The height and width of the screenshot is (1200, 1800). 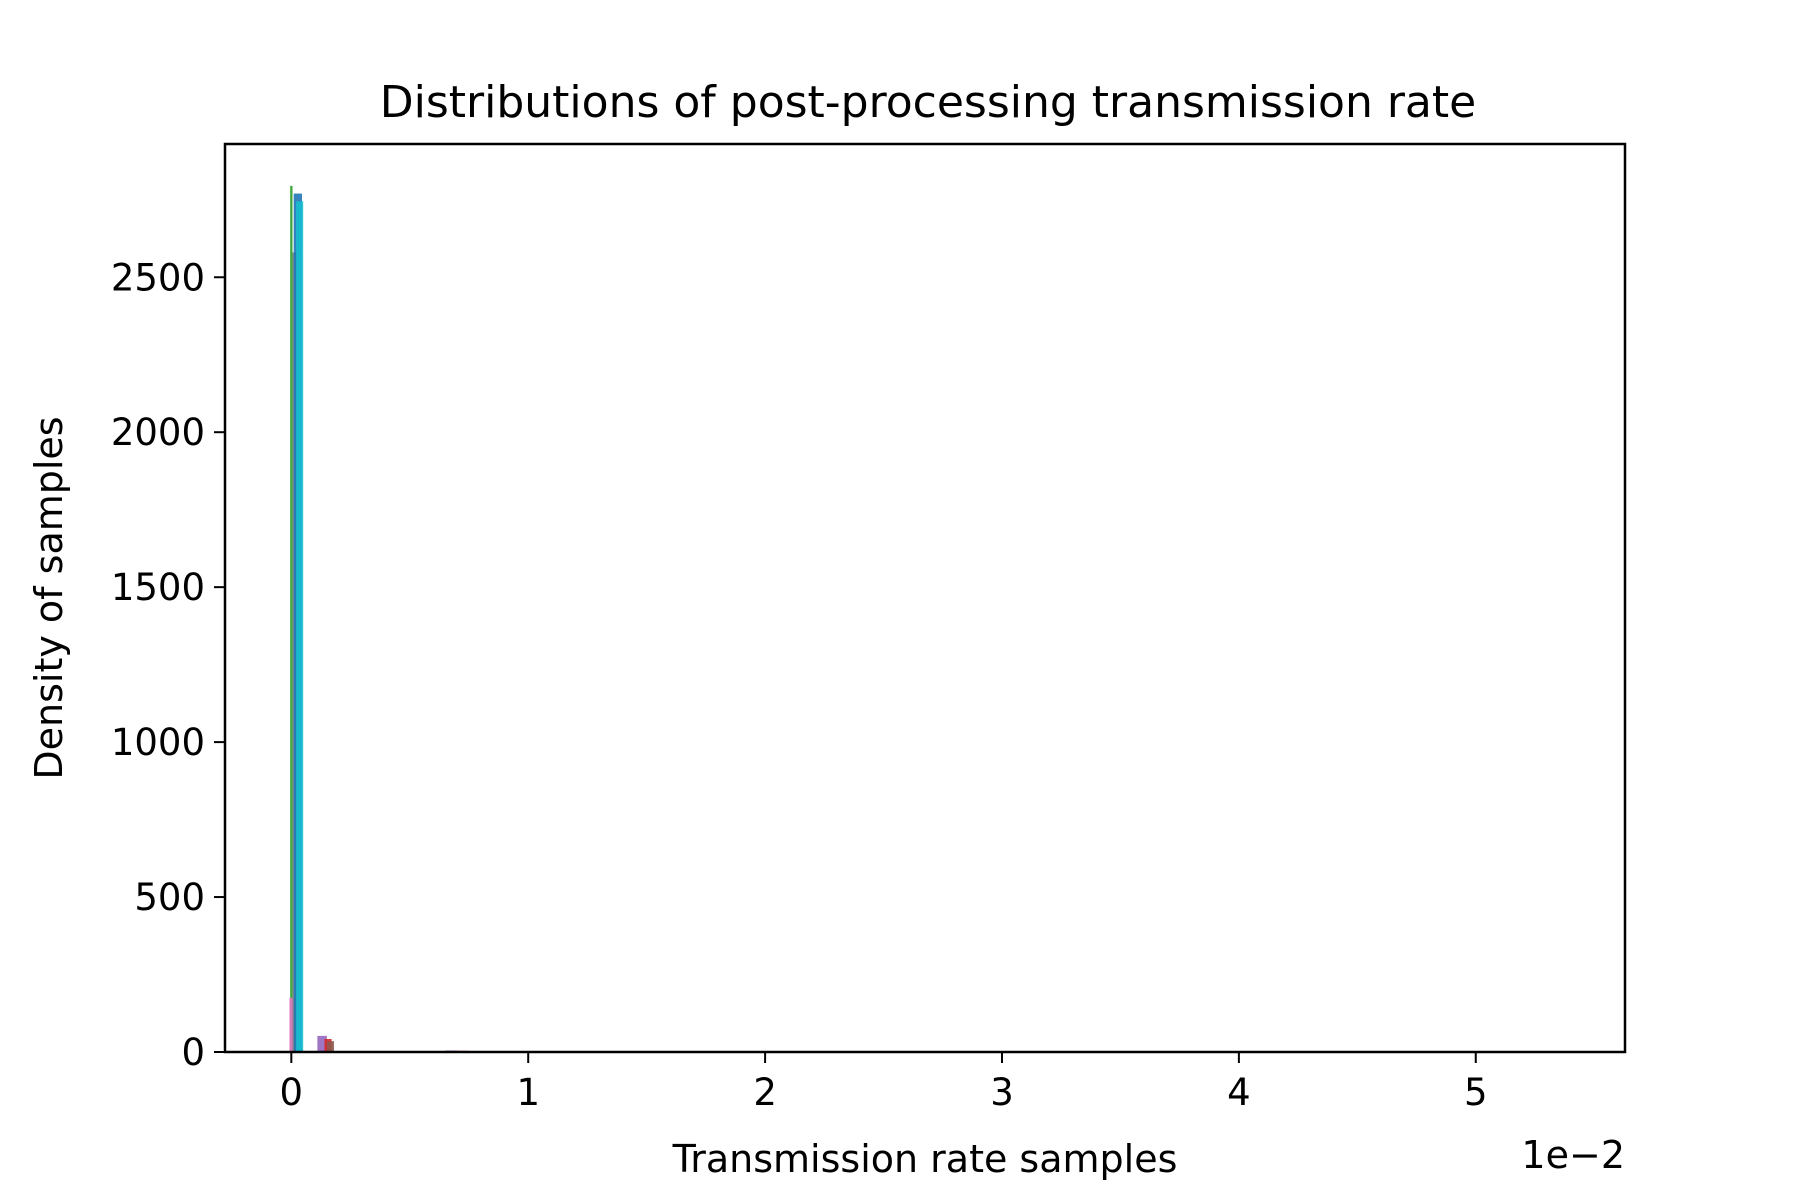 I want to click on bars-layer, so click(x=379, y=618).